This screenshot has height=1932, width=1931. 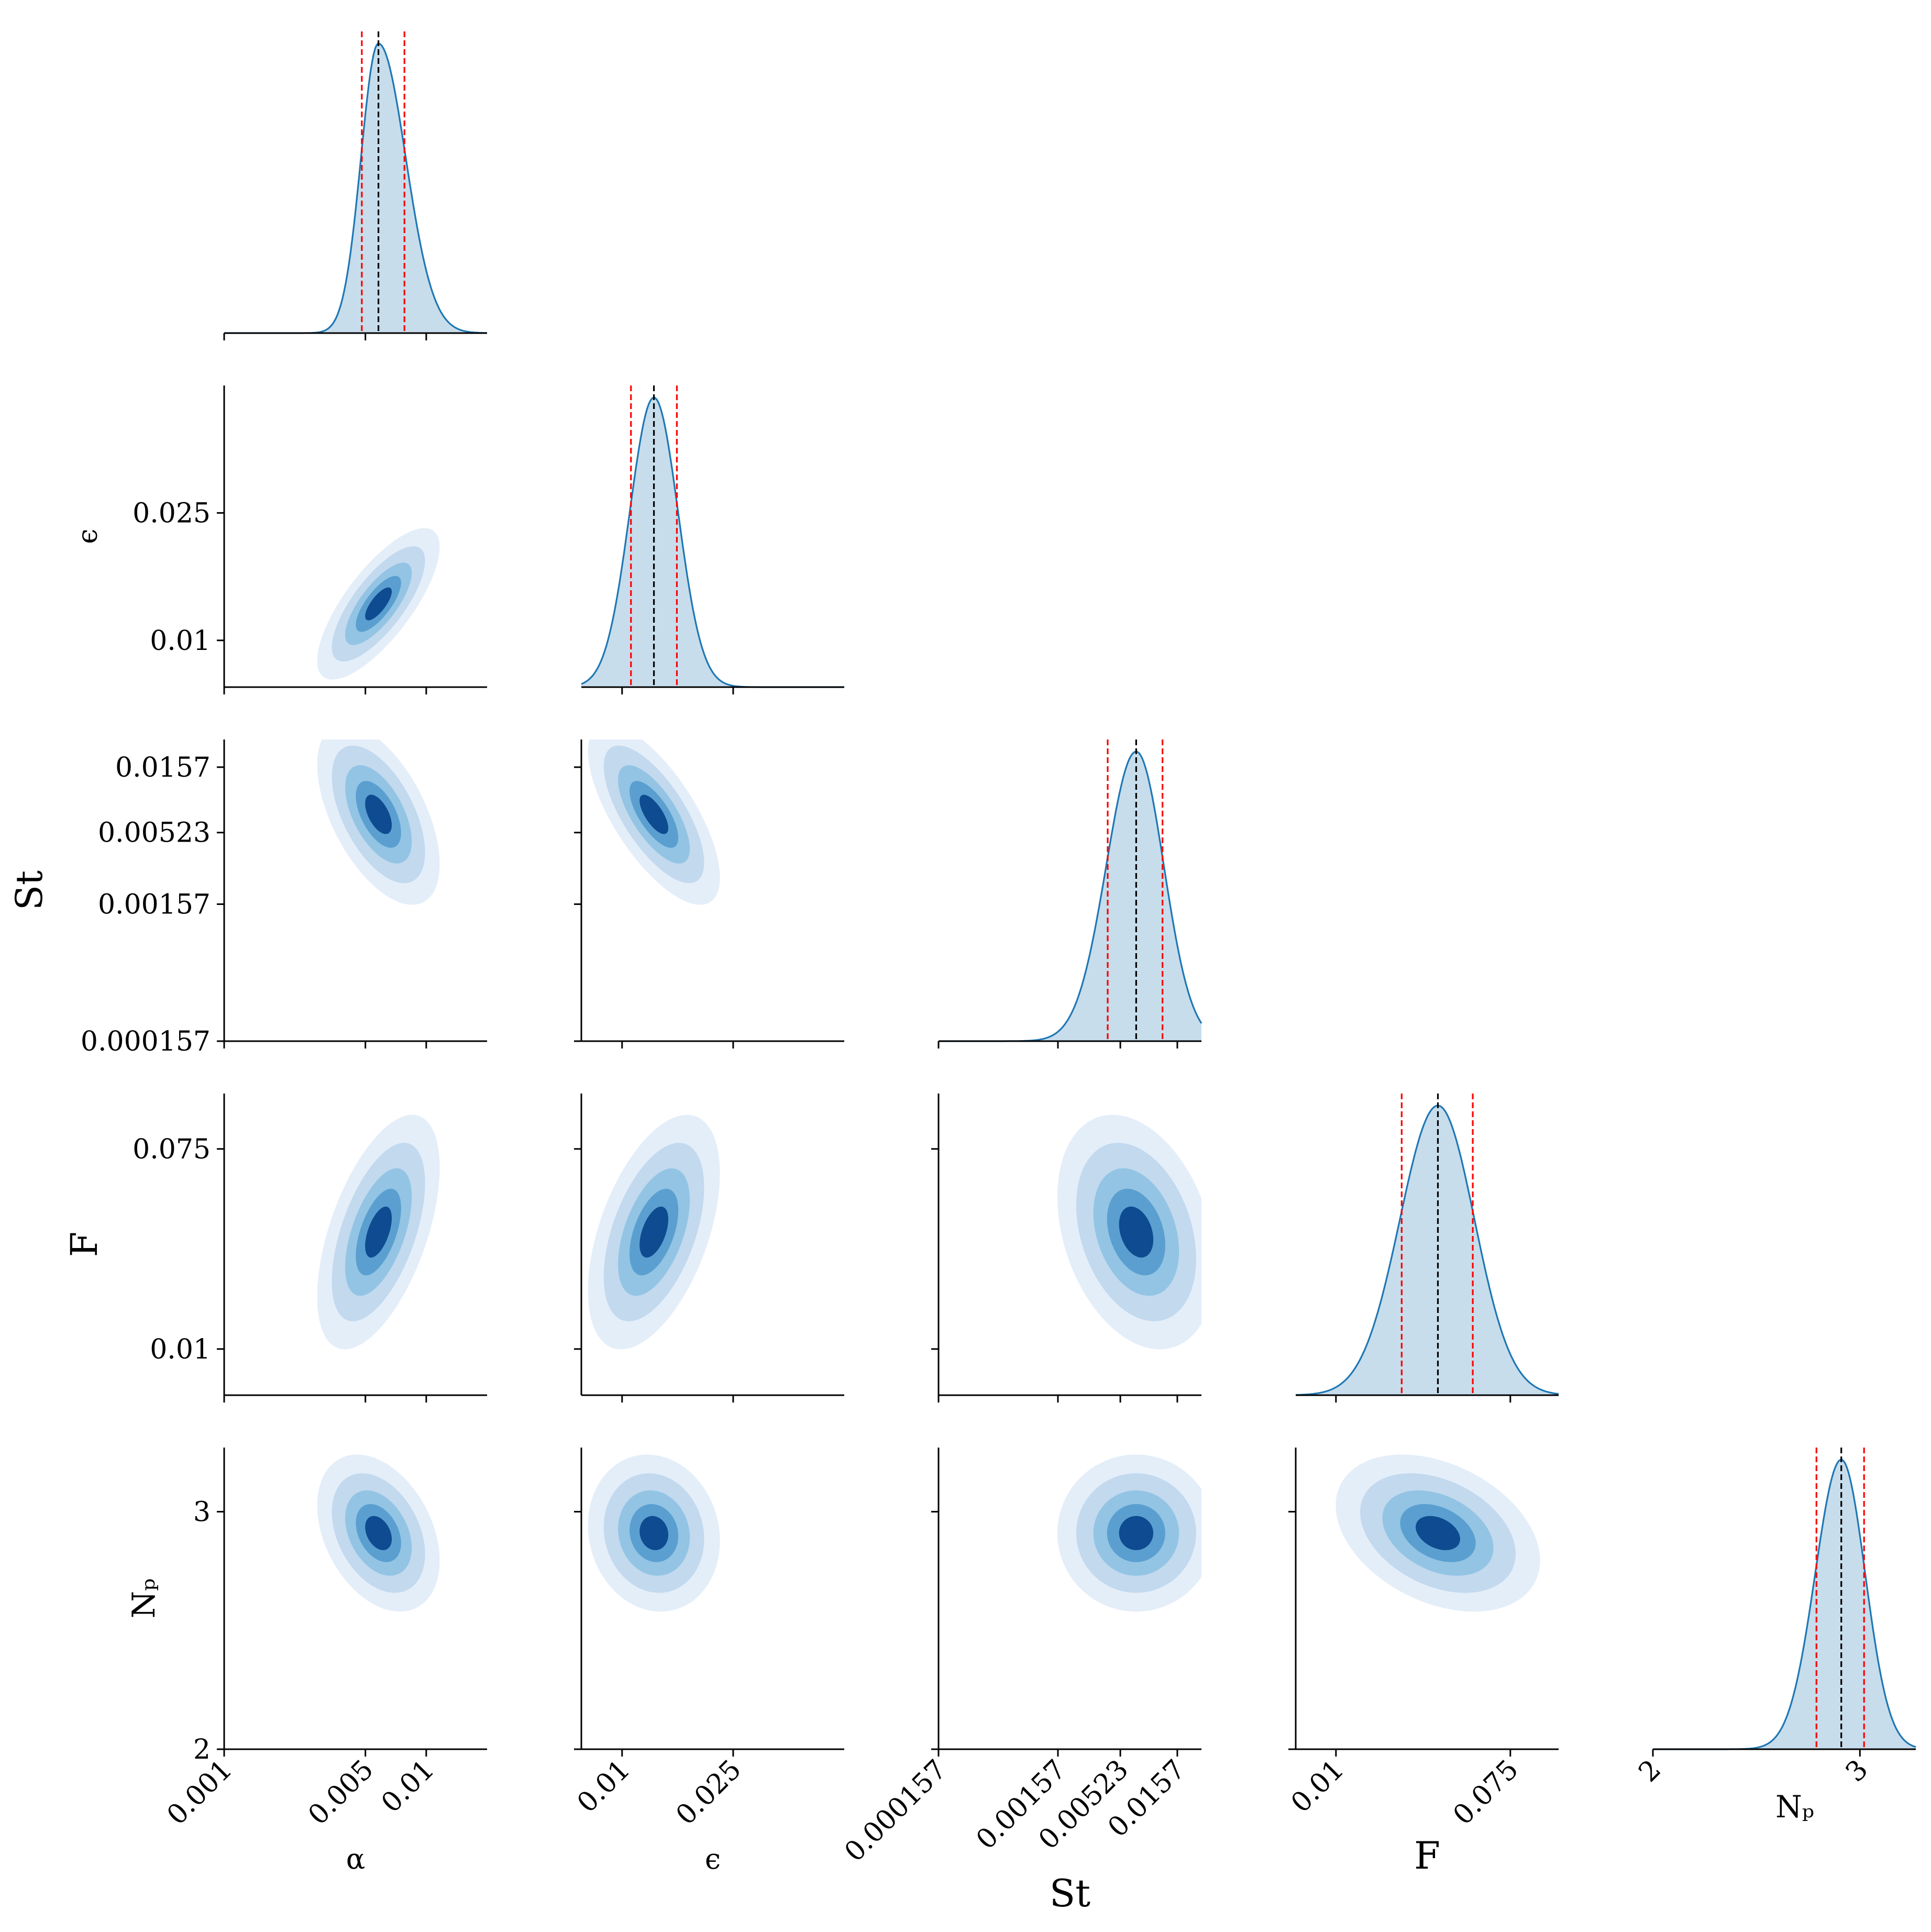 I want to click on y-tick-label: 0.00523, so click(x=154, y=833).